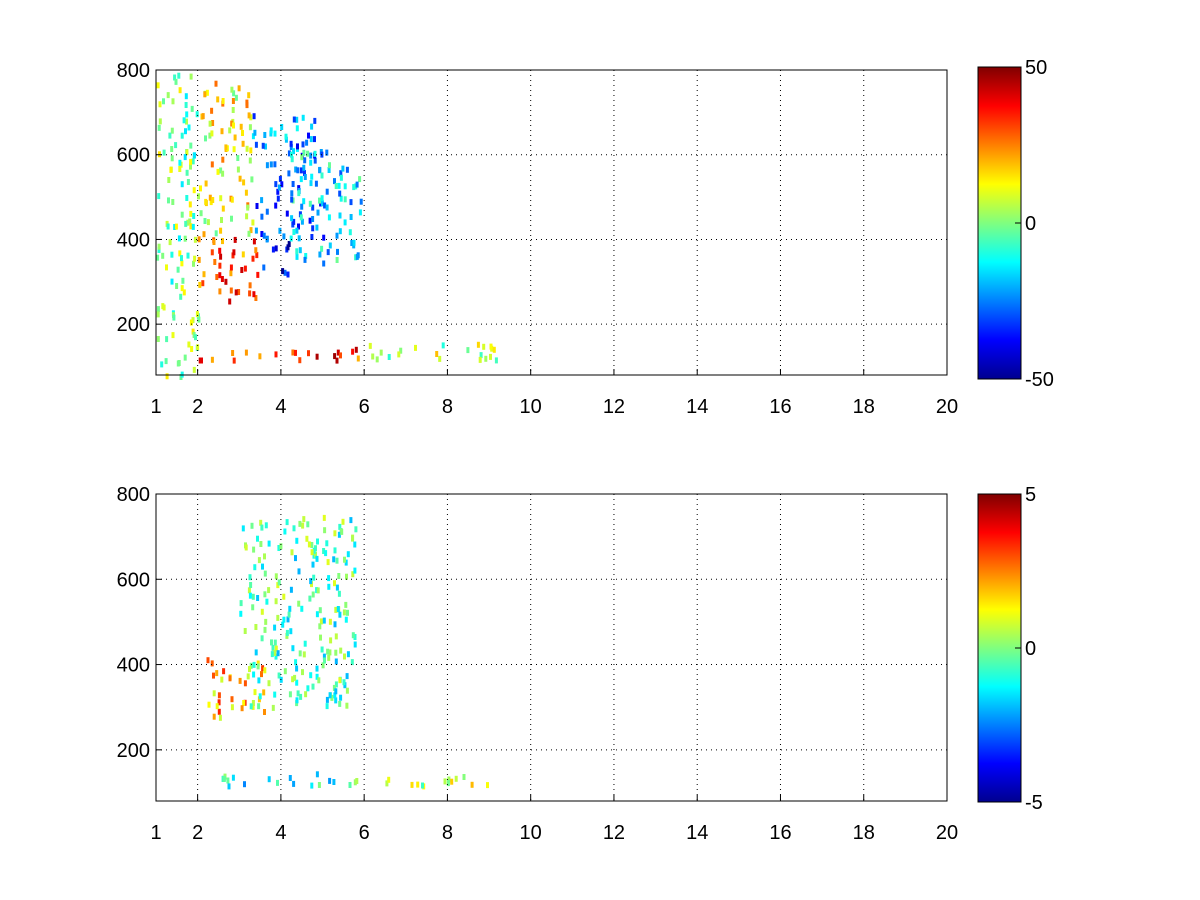 The height and width of the screenshot is (900, 1200). What do you see at coordinates (280, 833) in the screenshot?
I see `x-tick-label: 4` at bounding box center [280, 833].